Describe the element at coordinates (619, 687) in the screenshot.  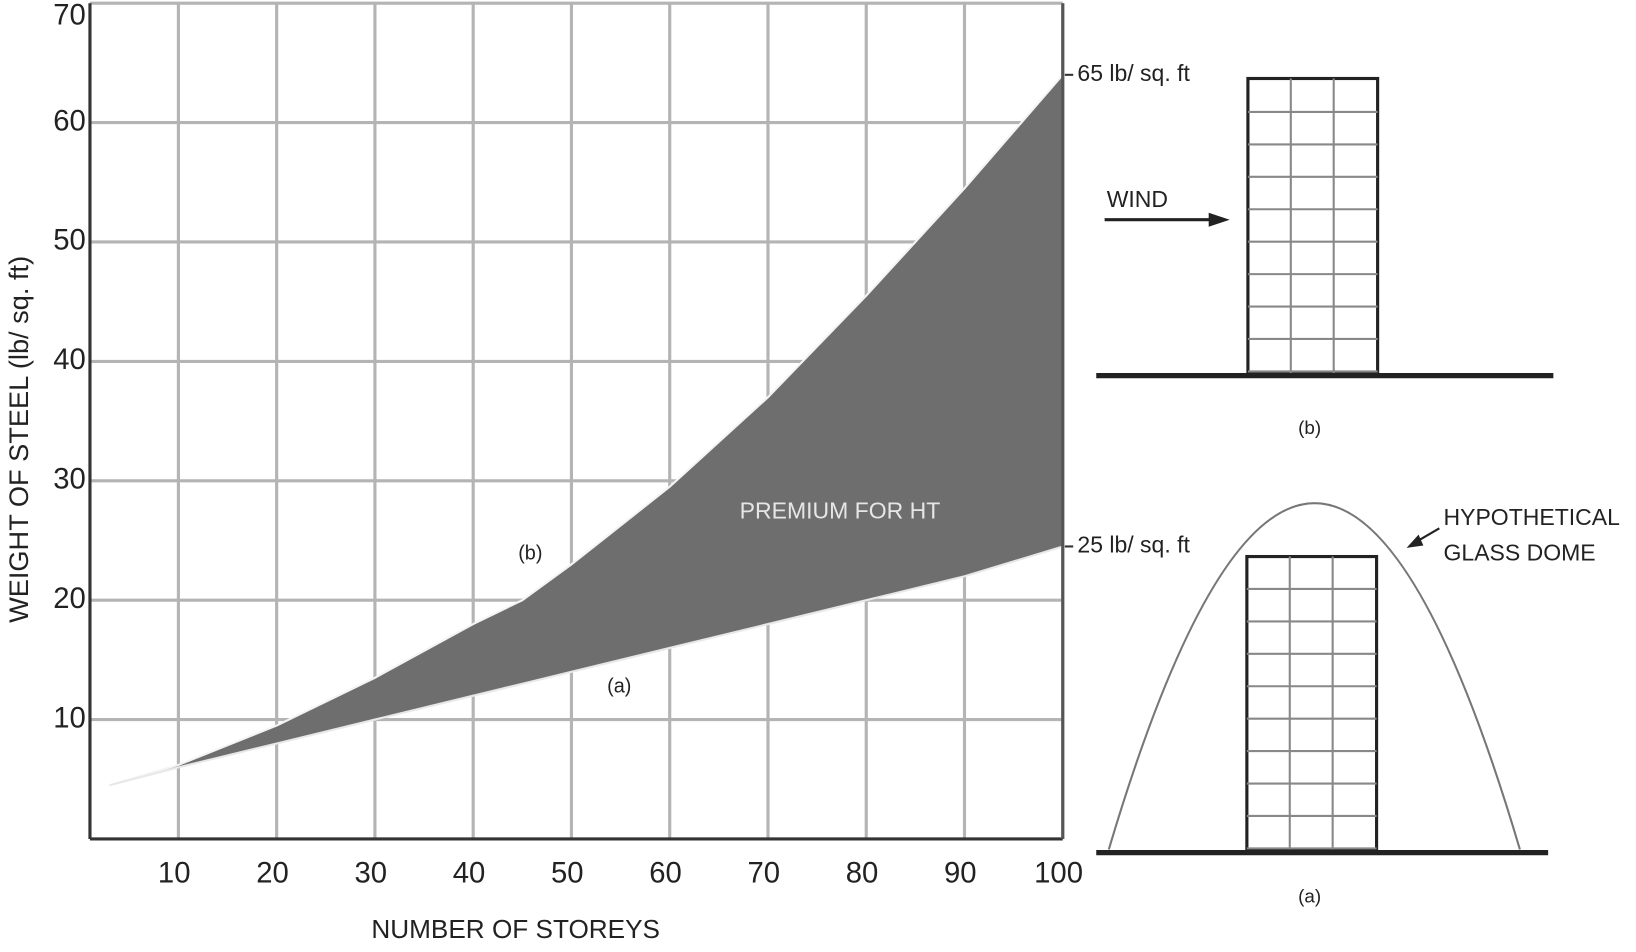
I see `curve-label: (a)` at that location.